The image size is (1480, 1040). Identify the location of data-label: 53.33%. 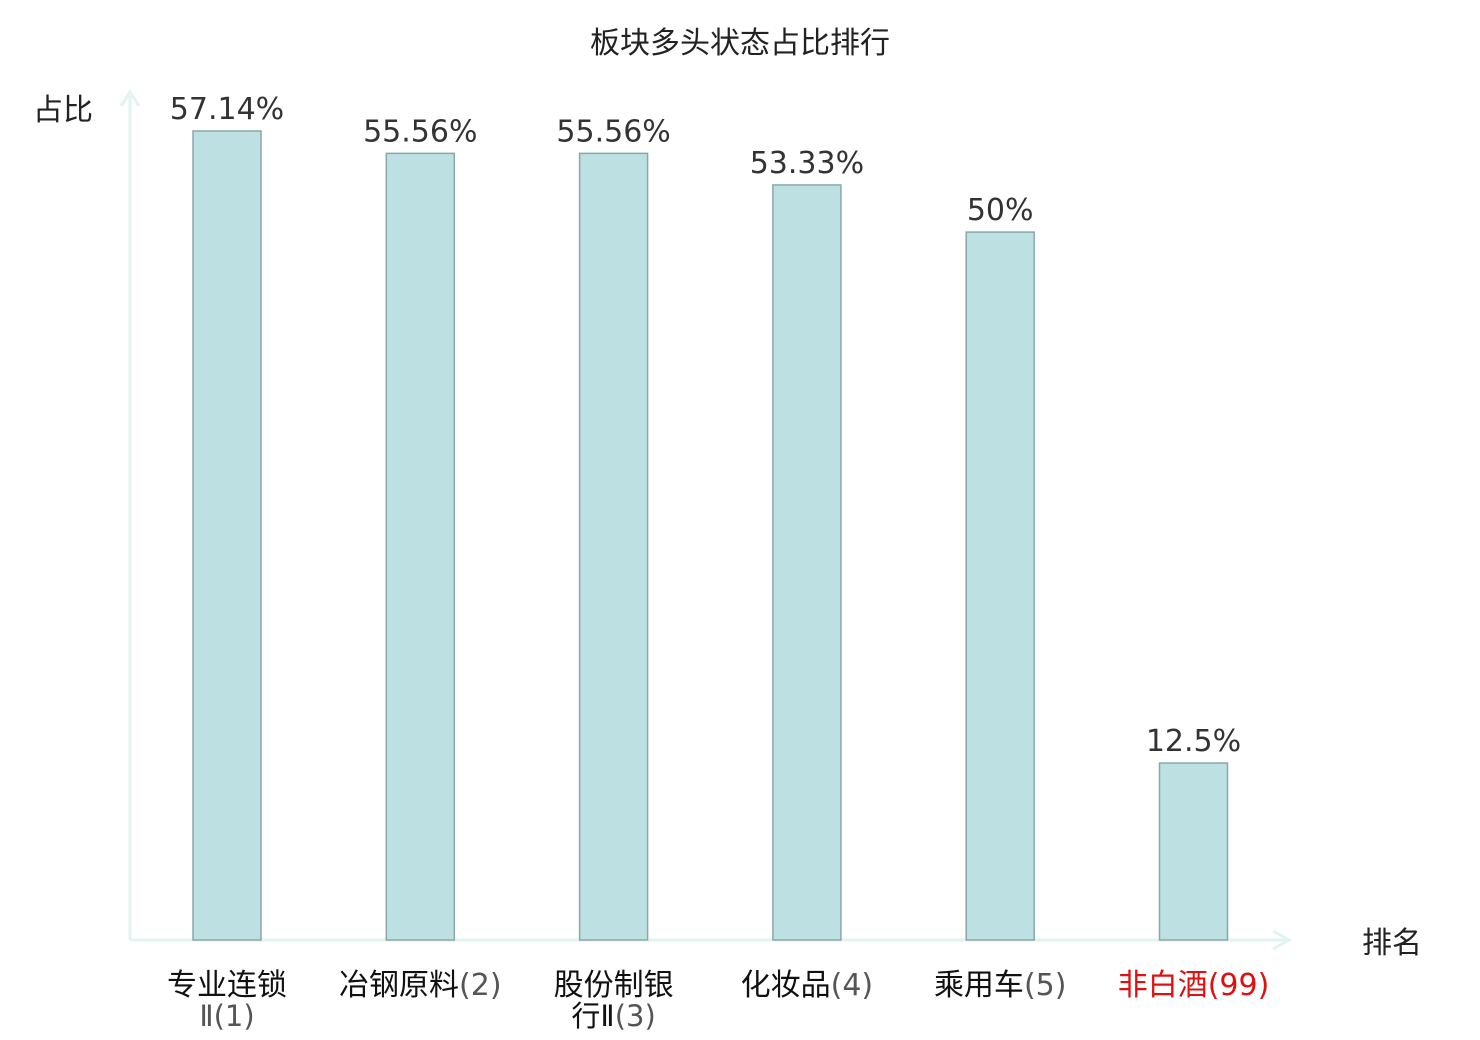
(807, 163).